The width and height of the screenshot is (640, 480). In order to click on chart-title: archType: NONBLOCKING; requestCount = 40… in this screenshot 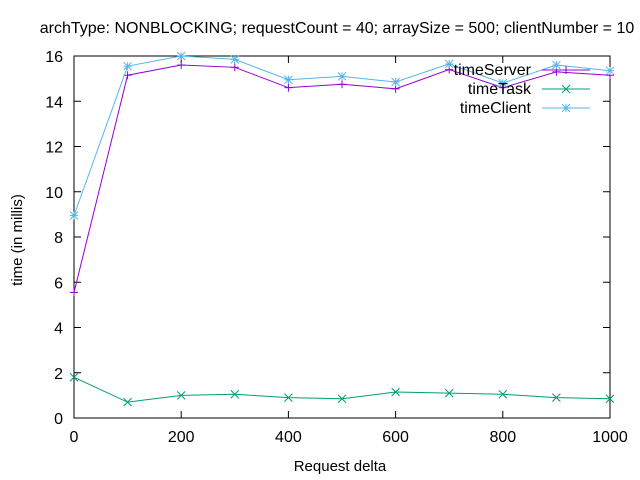, I will do `click(337, 28)`.